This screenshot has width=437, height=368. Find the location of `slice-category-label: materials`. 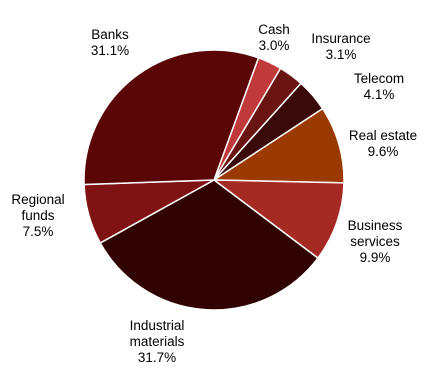

slice-category-label: materials is located at coordinates (157, 341).